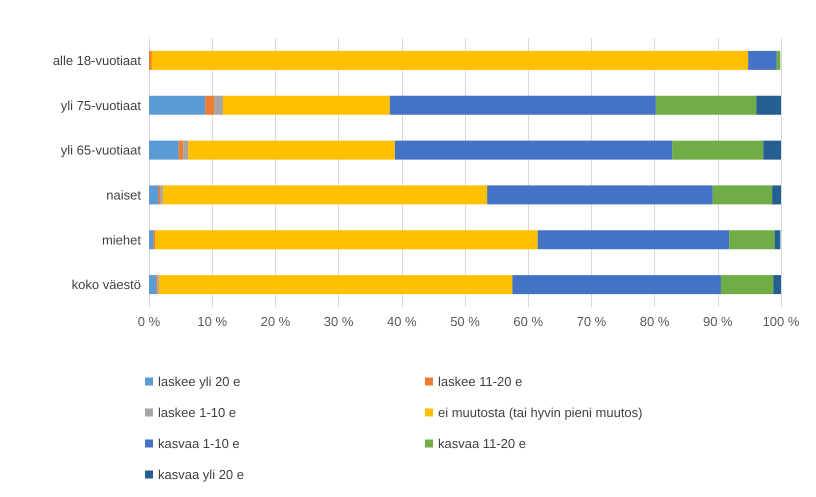  Describe the element at coordinates (339, 321) in the screenshot. I see `x-tick-label: 30 %` at that location.